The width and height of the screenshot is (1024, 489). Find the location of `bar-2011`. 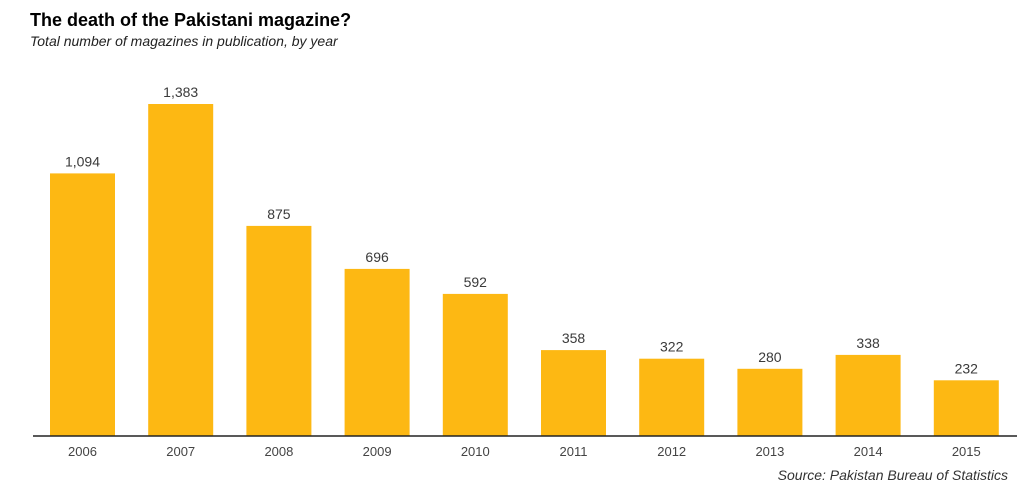

bar-2011 is located at coordinates (573, 393).